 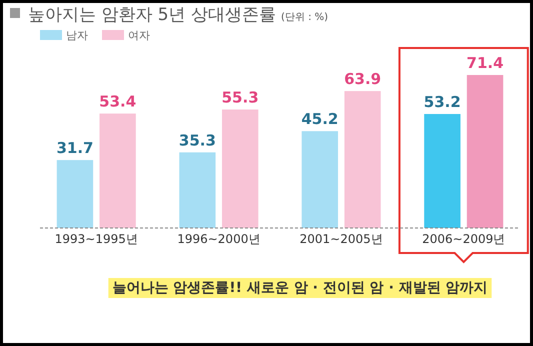 I want to click on data-label: 63.9, so click(x=363, y=79).